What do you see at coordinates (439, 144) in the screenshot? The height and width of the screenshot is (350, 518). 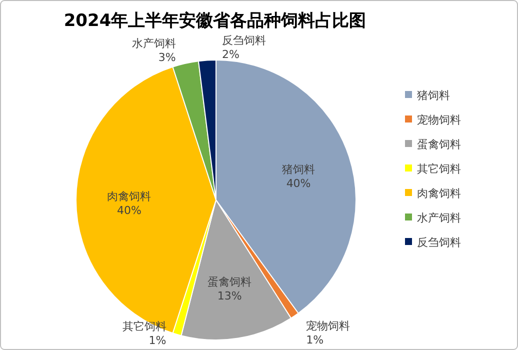 I see `legend-label: 蛋禽饲料` at bounding box center [439, 144].